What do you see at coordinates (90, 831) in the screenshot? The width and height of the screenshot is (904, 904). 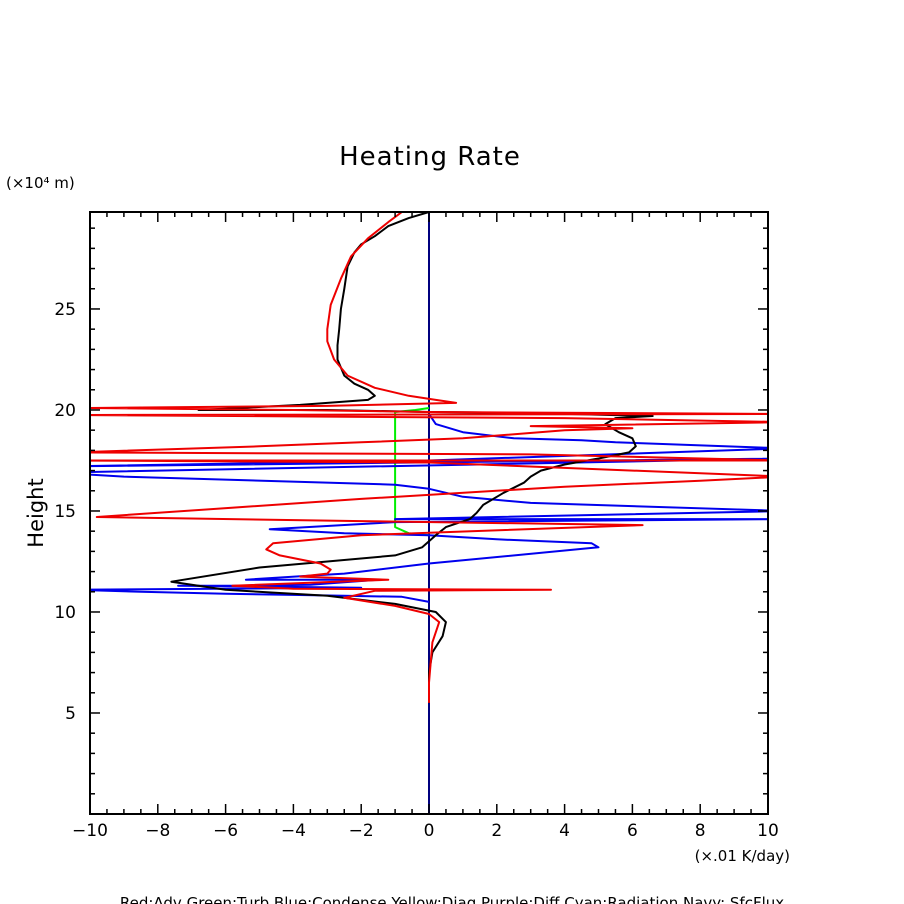 I see `x-tick-label: −10` at bounding box center [90, 831].